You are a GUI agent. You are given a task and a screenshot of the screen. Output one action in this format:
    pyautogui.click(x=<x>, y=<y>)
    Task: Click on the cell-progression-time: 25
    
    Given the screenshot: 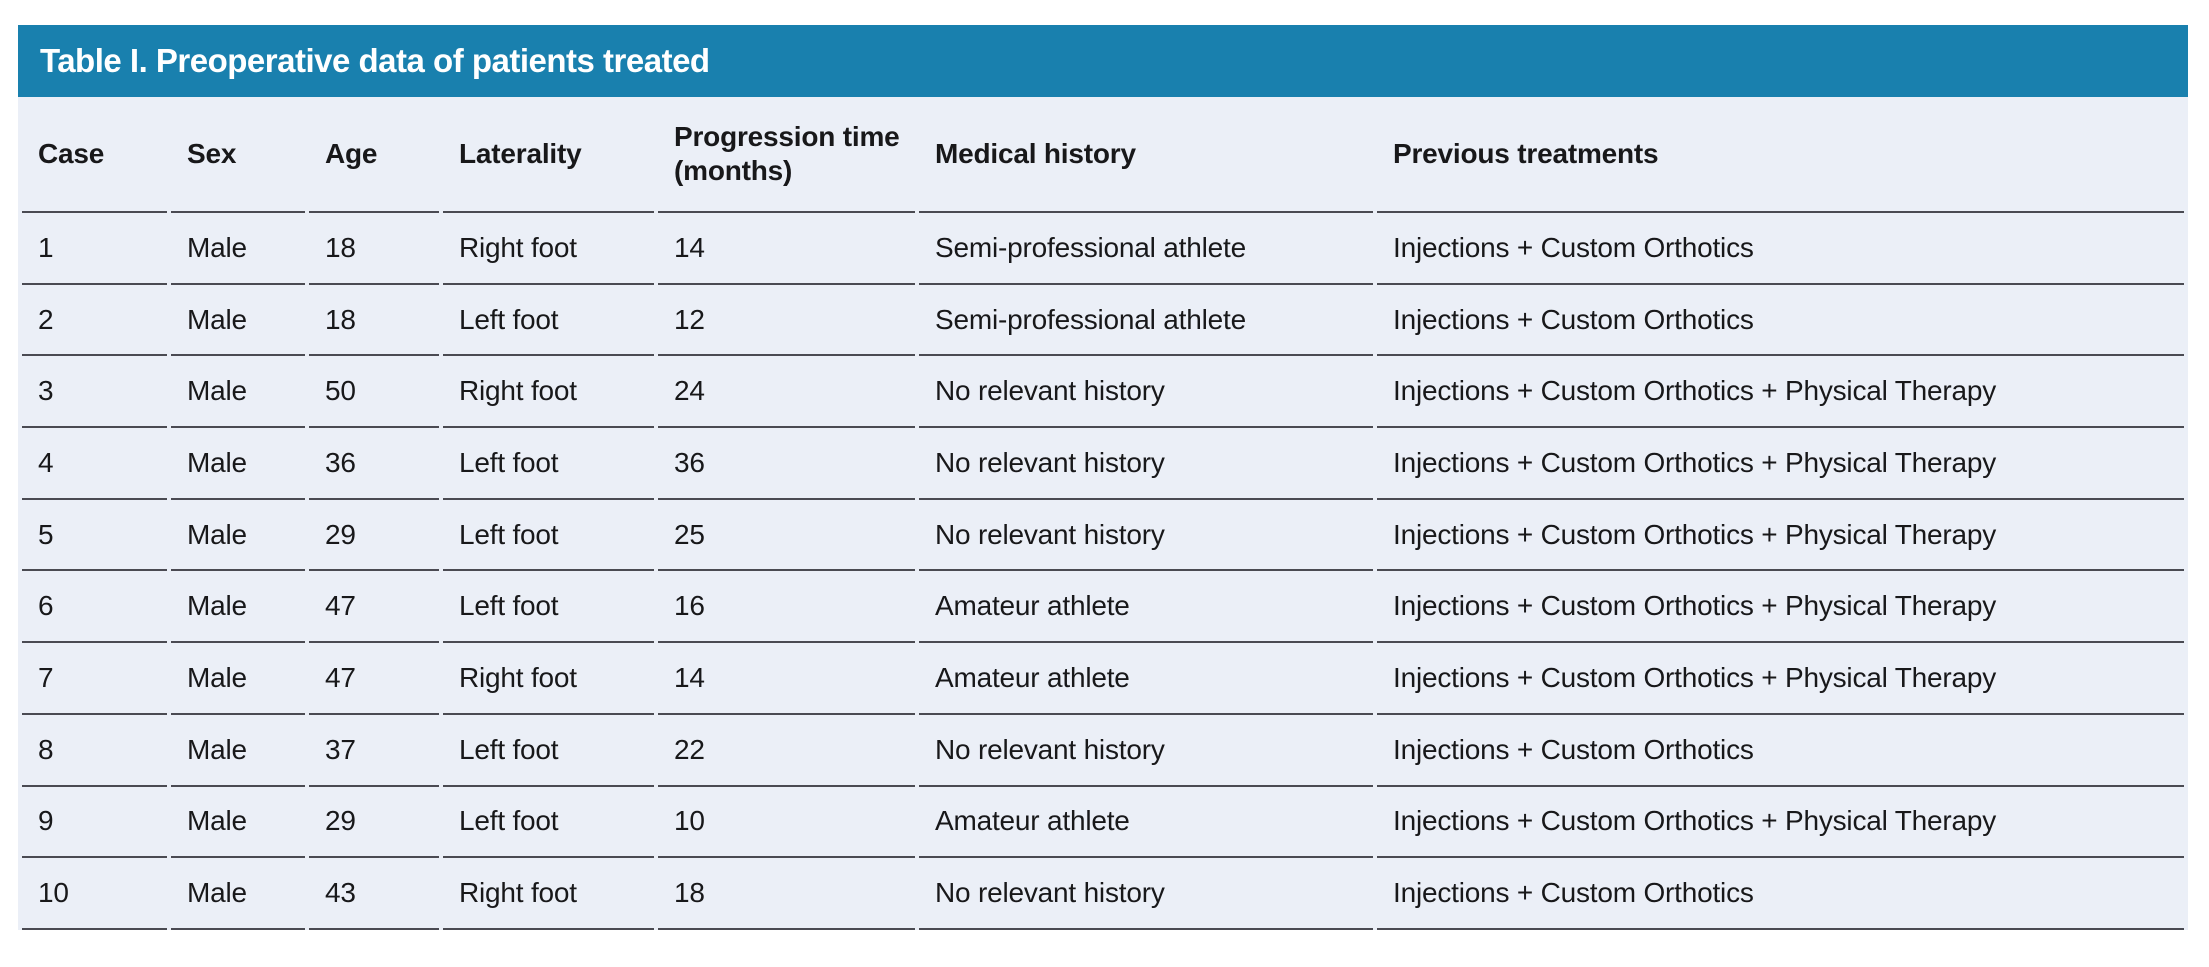 What is the action you would take?
    pyautogui.click(x=786, y=536)
    